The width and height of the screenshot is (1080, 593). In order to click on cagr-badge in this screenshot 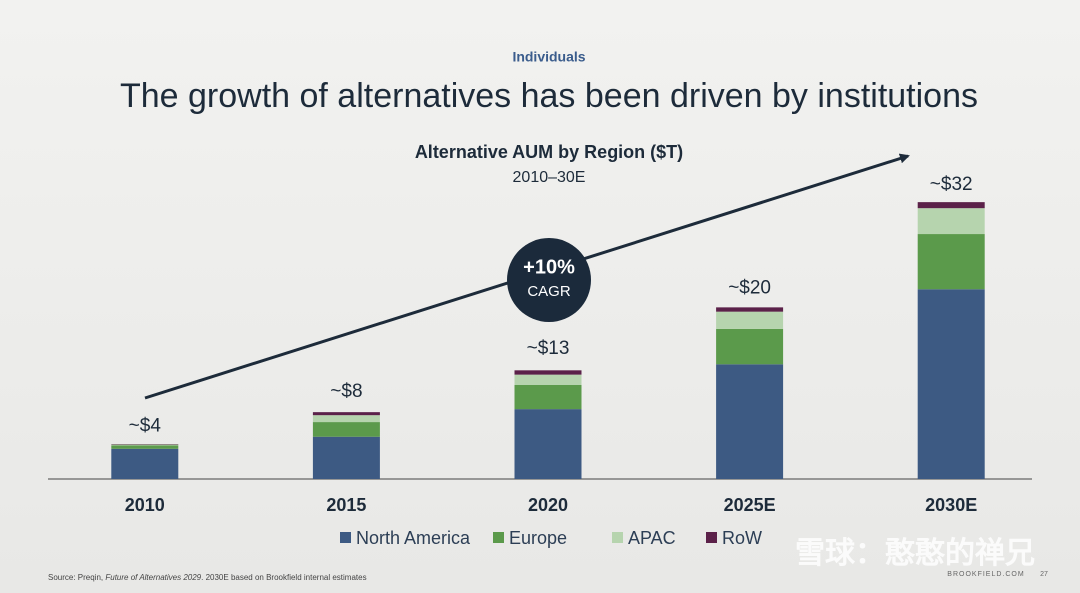, I will do `click(549, 280)`.